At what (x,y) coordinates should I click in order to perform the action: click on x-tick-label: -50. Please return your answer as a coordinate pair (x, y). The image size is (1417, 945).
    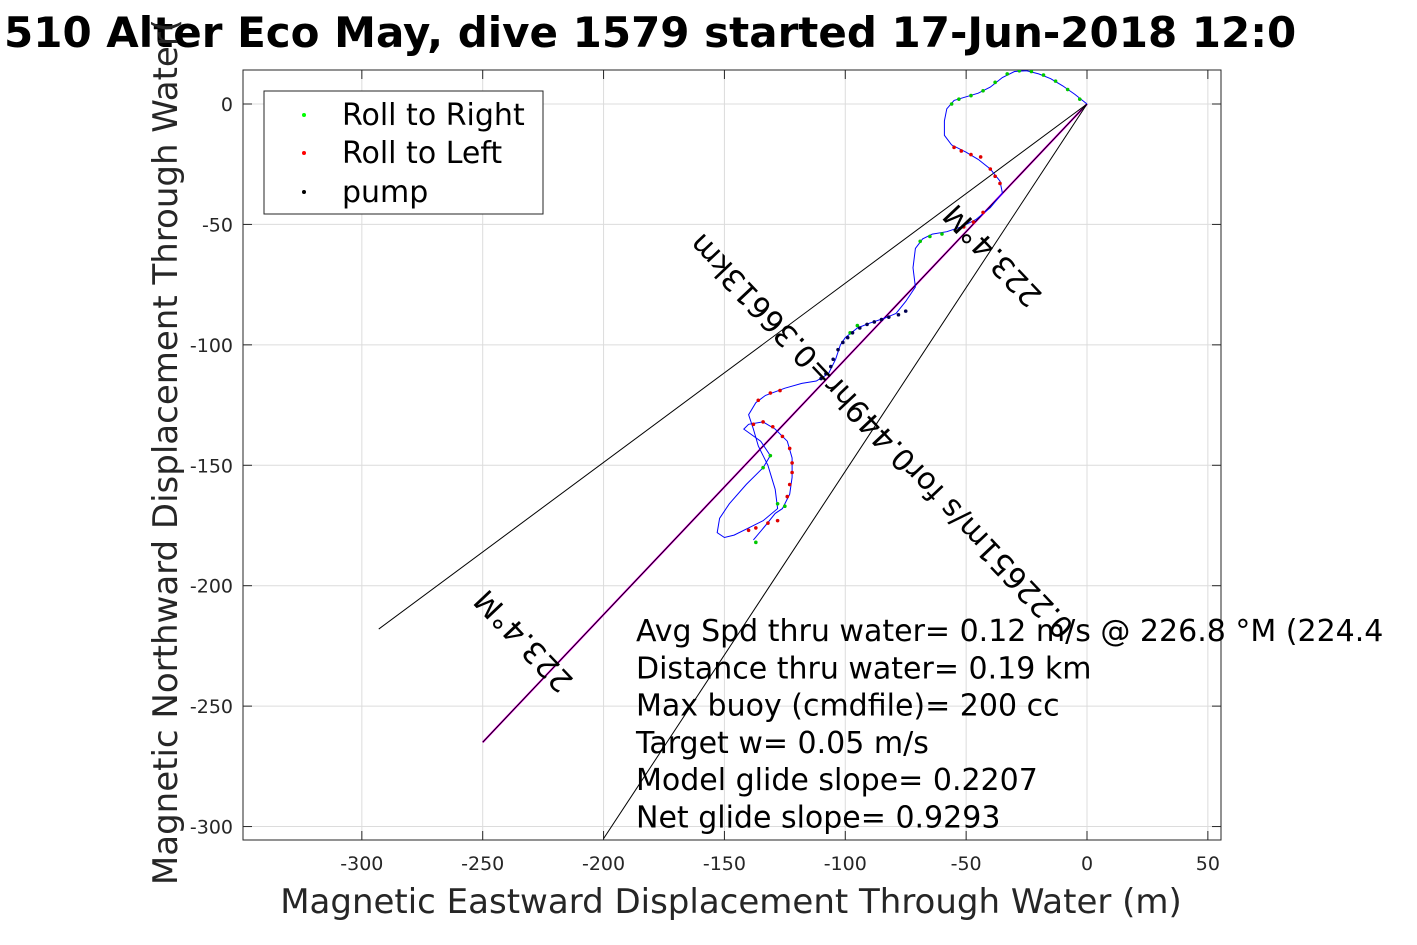
    Looking at the image, I should click on (966, 864).